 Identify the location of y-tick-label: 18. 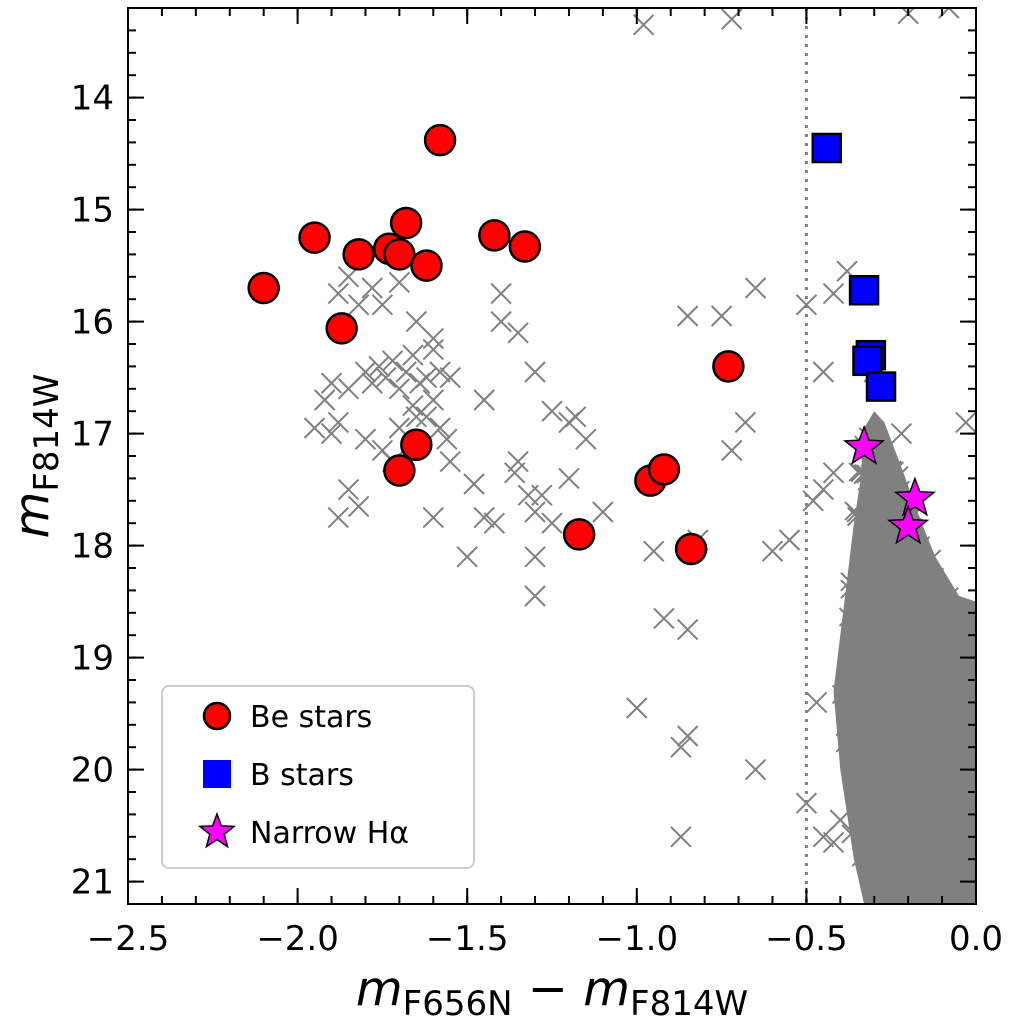
(92, 547).